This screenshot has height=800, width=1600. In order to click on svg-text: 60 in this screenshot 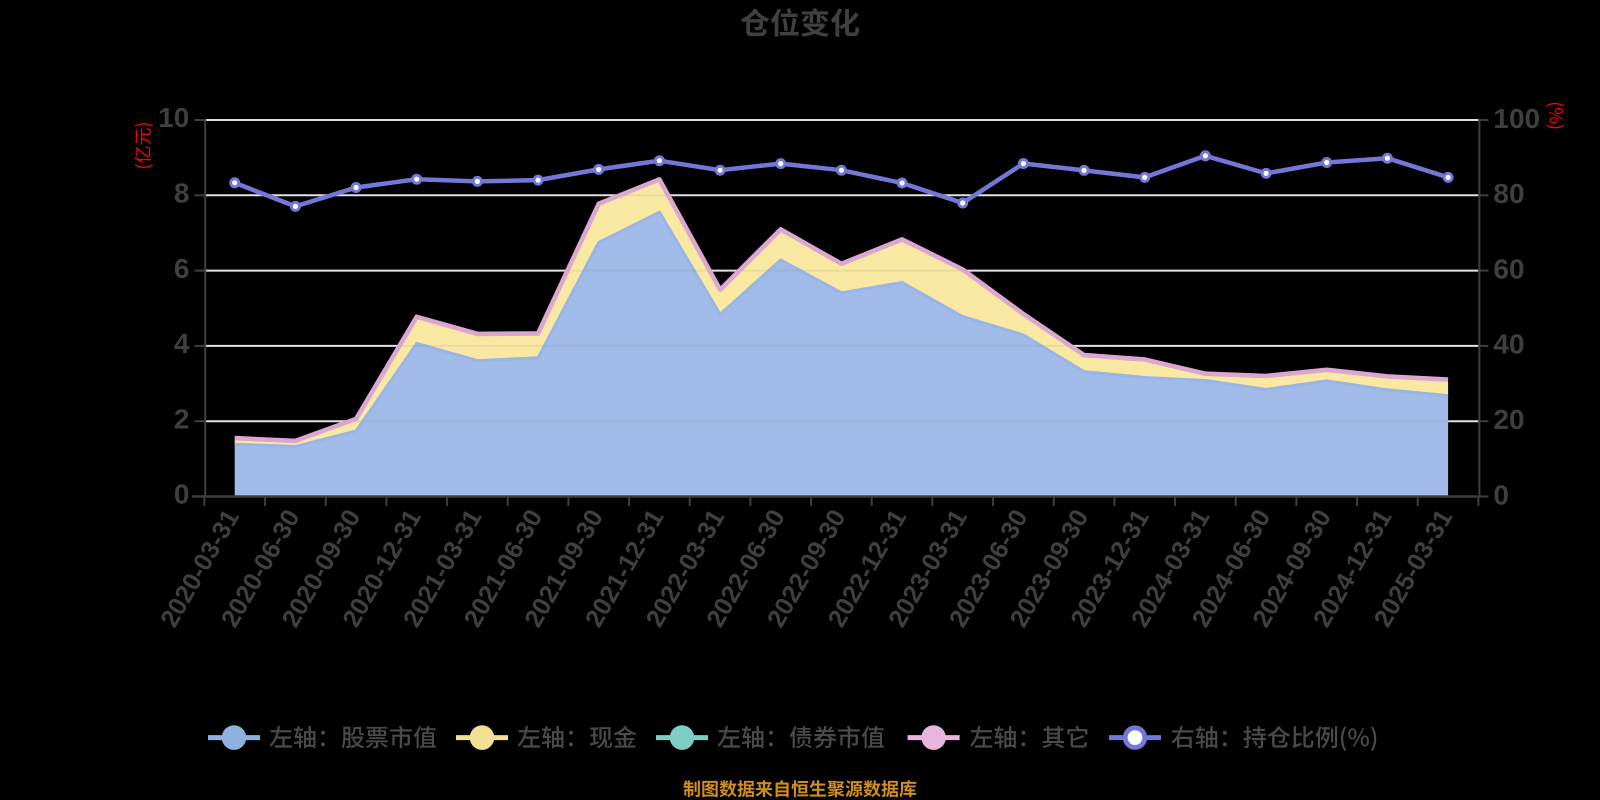, I will do `click(1508, 268)`.